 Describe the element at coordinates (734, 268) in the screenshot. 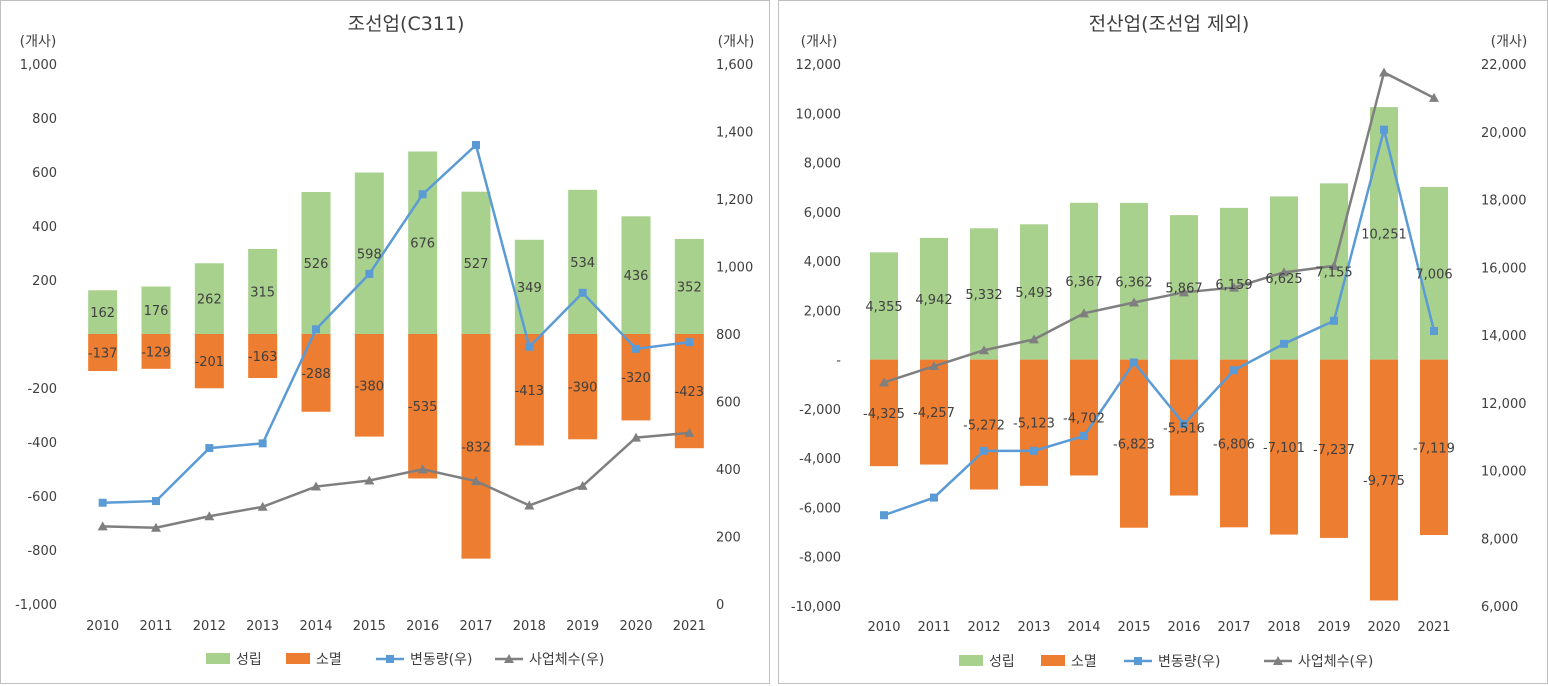

I see `right-axis-tick-label: 1,000` at that location.